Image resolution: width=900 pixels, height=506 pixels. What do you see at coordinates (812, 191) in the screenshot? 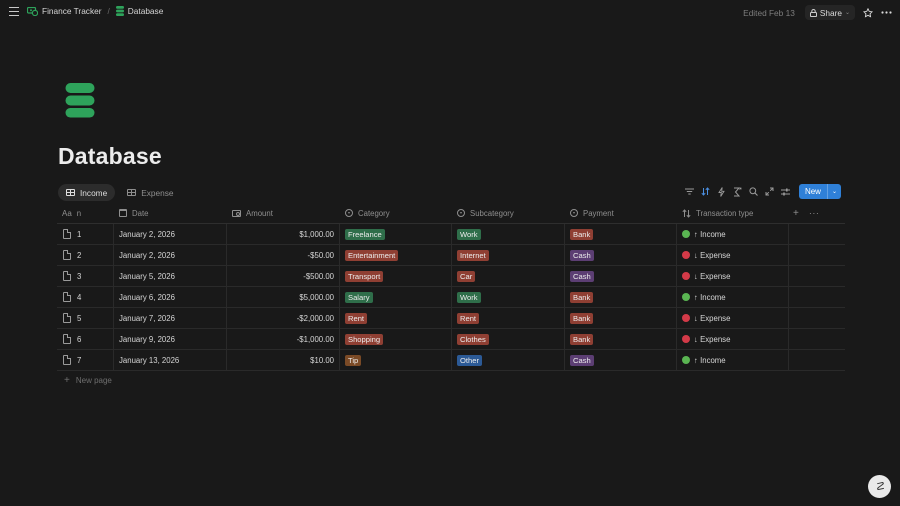
I see `new-button-label: New` at bounding box center [812, 191].